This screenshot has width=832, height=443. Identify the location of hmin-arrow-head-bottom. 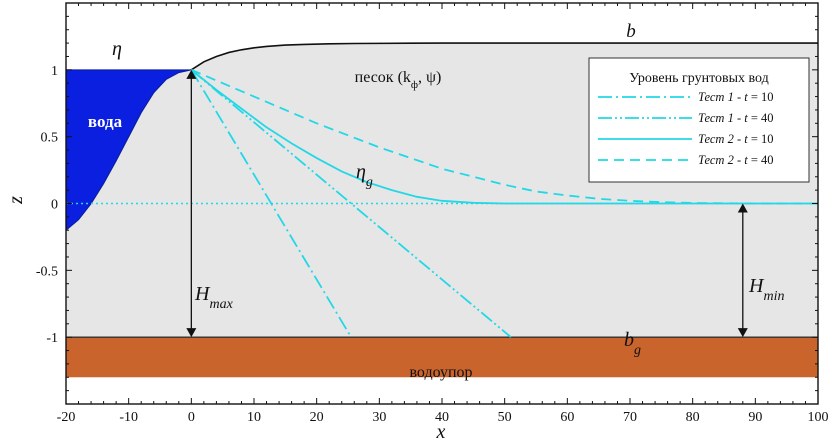
(742, 333).